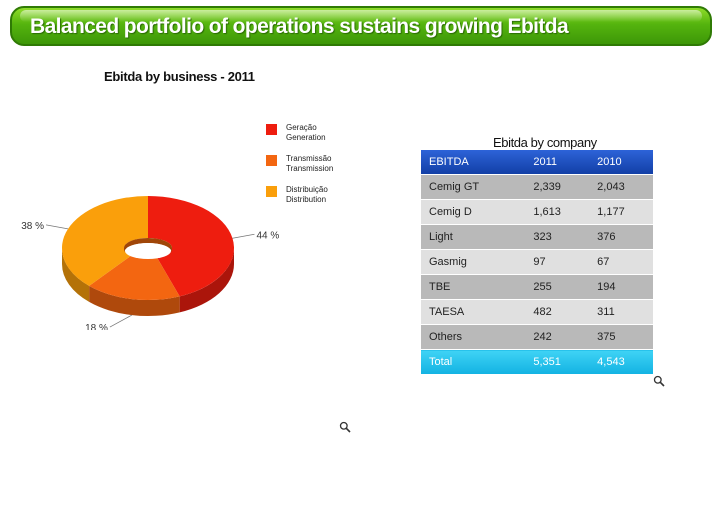 The width and height of the screenshot is (719, 507). I want to click on table-cell: Gasmig, so click(473, 262).